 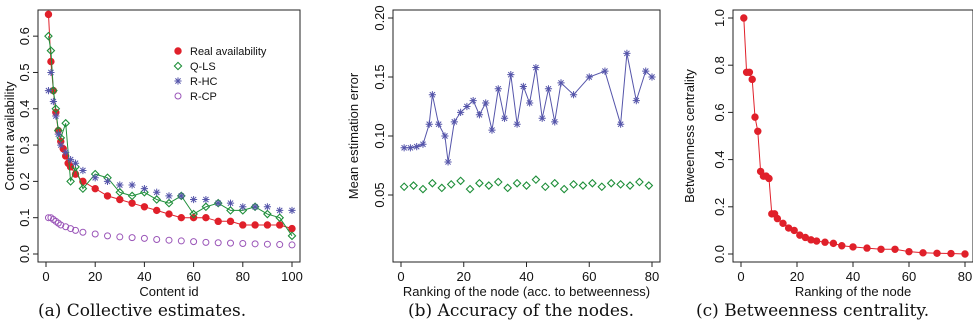 I want to click on legend-label: R-HC, so click(x=204, y=82).